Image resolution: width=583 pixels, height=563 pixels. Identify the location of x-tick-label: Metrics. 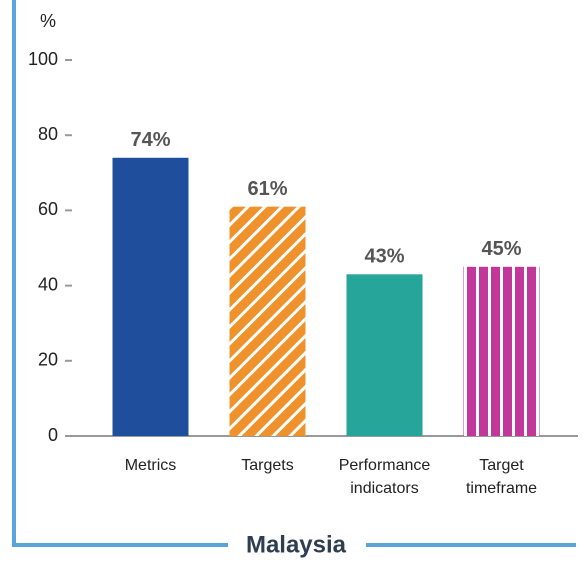
(151, 465).